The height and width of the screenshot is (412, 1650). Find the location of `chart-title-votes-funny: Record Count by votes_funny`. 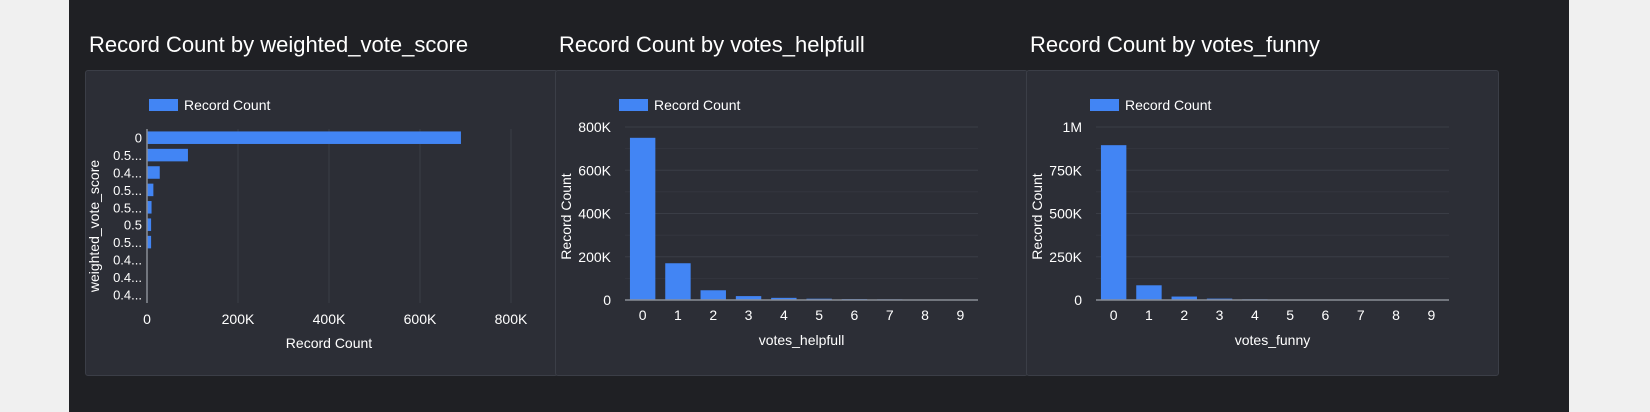

chart-title-votes-funny: Record Count by votes_funny is located at coordinates (1175, 44).